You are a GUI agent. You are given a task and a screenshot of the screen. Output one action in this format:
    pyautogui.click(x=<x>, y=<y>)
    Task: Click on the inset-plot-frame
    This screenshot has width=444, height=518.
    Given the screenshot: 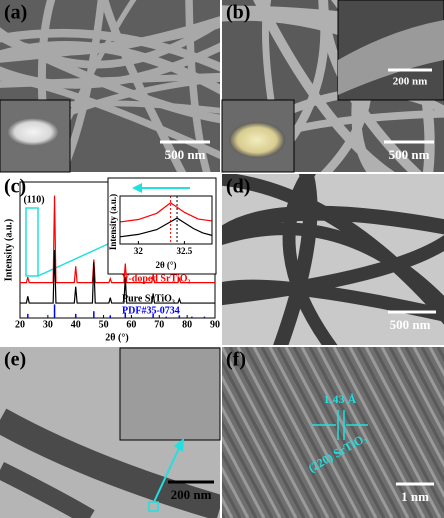 What is the action you would take?
    pyautogui.click(x=166, y=220)
    